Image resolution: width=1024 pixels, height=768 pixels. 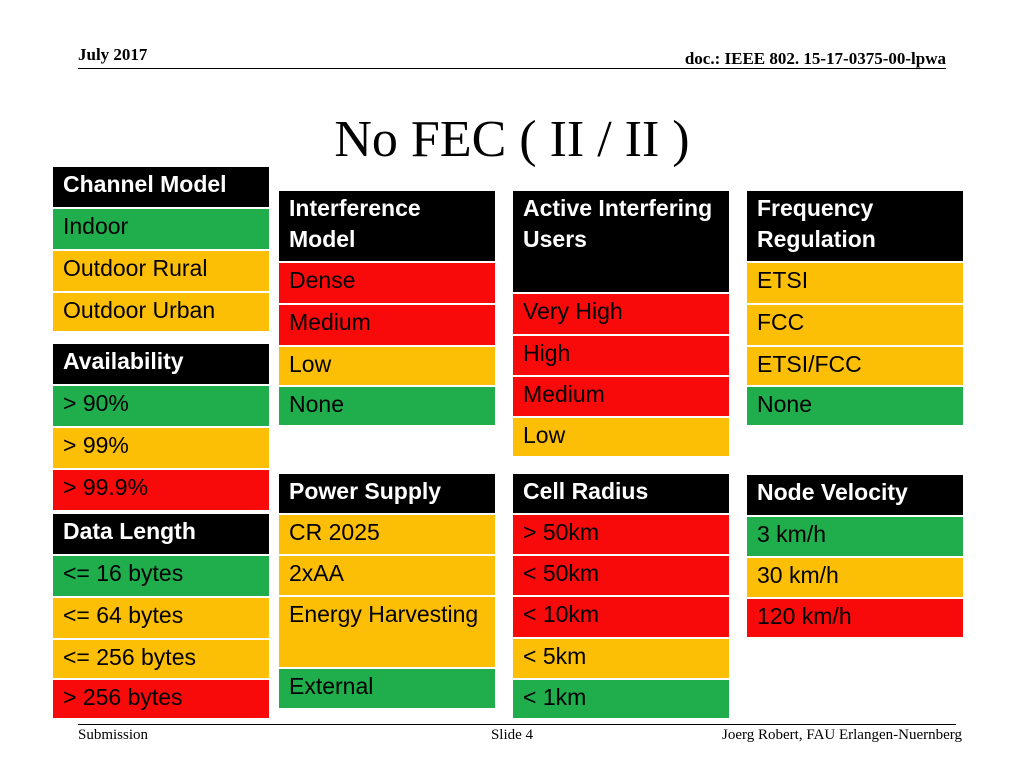 I want to click on active-interfering-users-option-very-high: Very High, so click(x=621, y=315).